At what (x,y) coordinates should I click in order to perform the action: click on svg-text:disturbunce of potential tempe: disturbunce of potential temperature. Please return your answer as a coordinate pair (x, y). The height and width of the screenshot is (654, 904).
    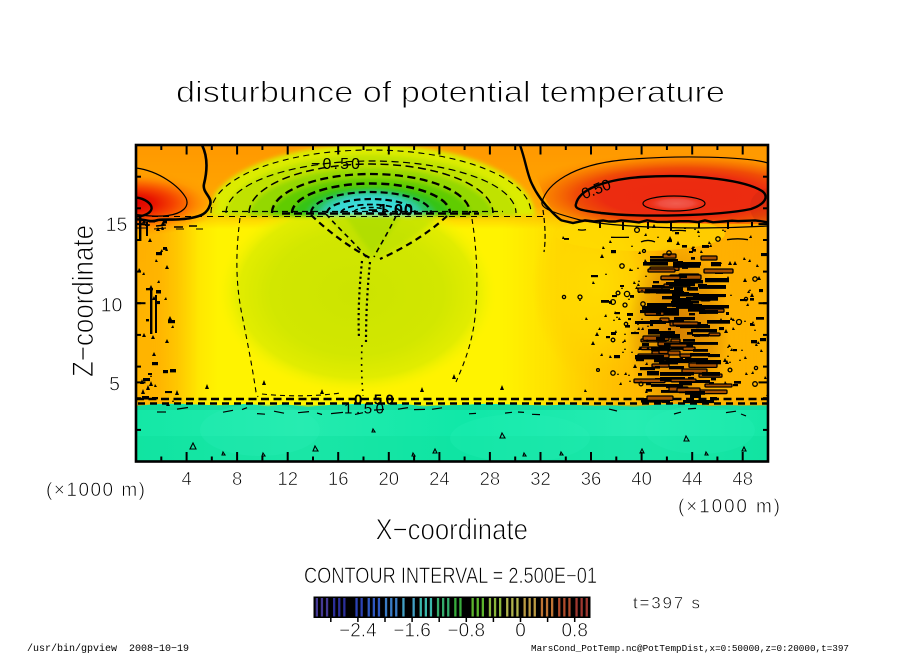
    Looking at the image, I should click on (450, 92).